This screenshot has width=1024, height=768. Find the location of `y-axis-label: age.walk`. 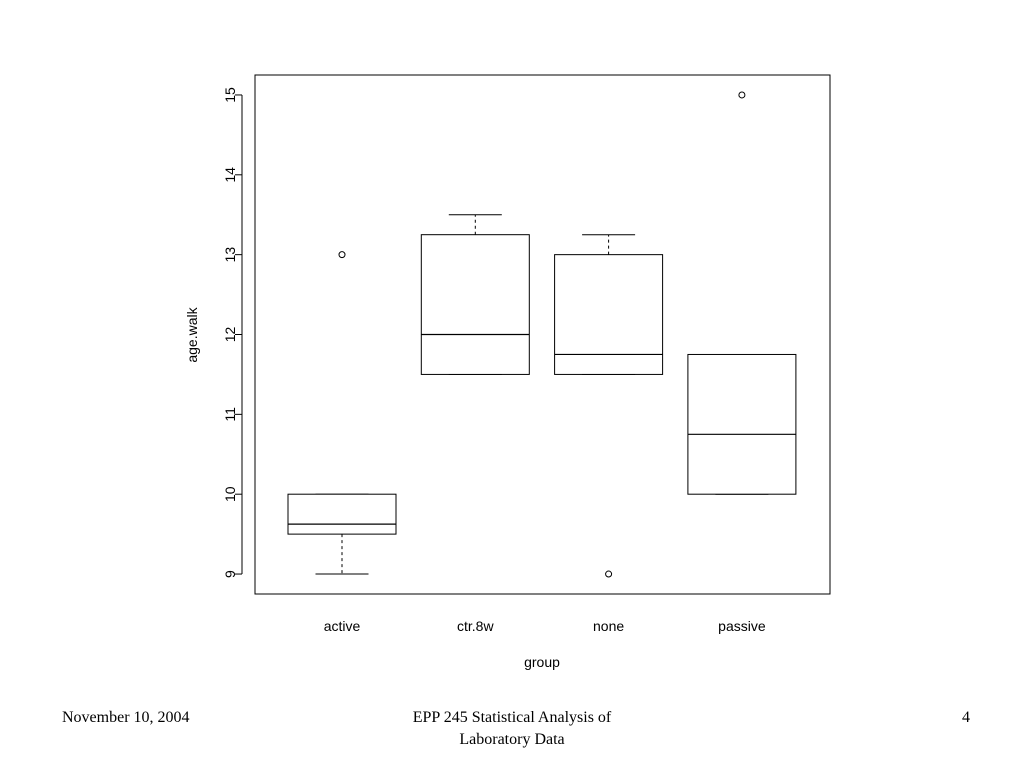

y-axis-label: age.walk is located at coordinates (192, 334).